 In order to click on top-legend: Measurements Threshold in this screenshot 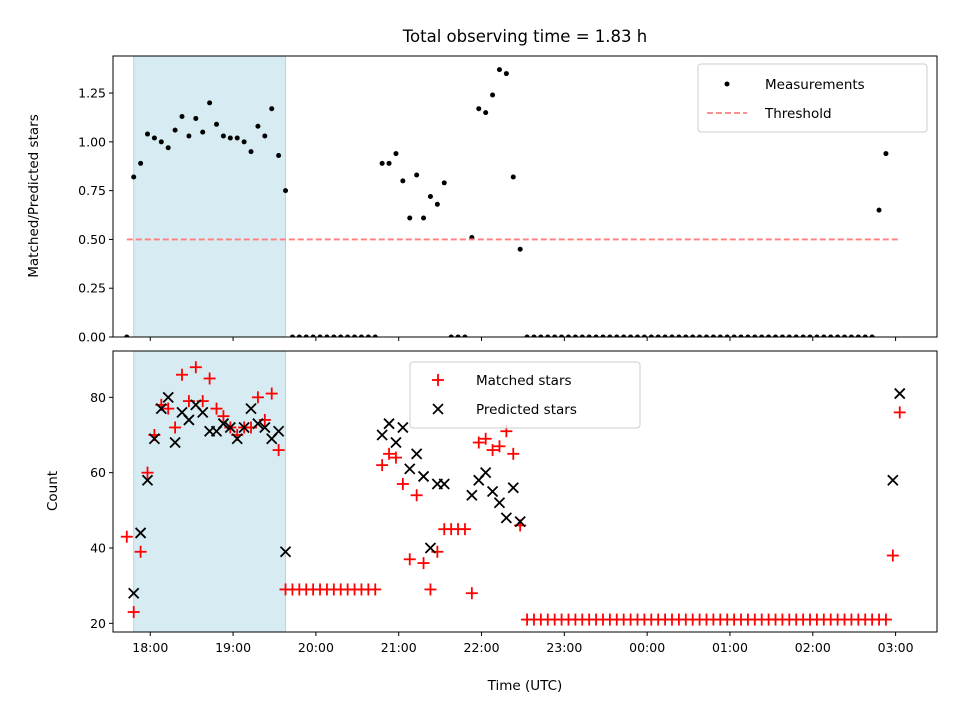, I will do `click(812, 98)`.